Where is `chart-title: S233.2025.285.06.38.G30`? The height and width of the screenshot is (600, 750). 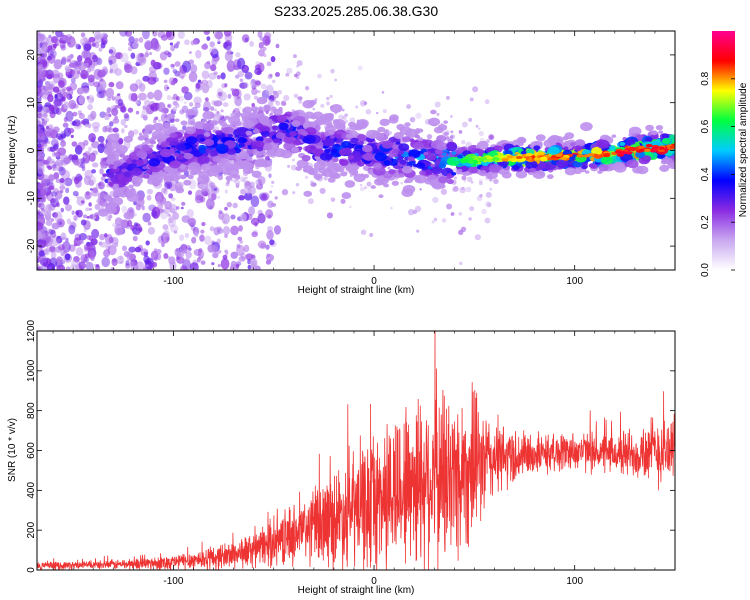
chart-title: S233.2025.285.06.38.G30 is located at coordinates (356, 11).